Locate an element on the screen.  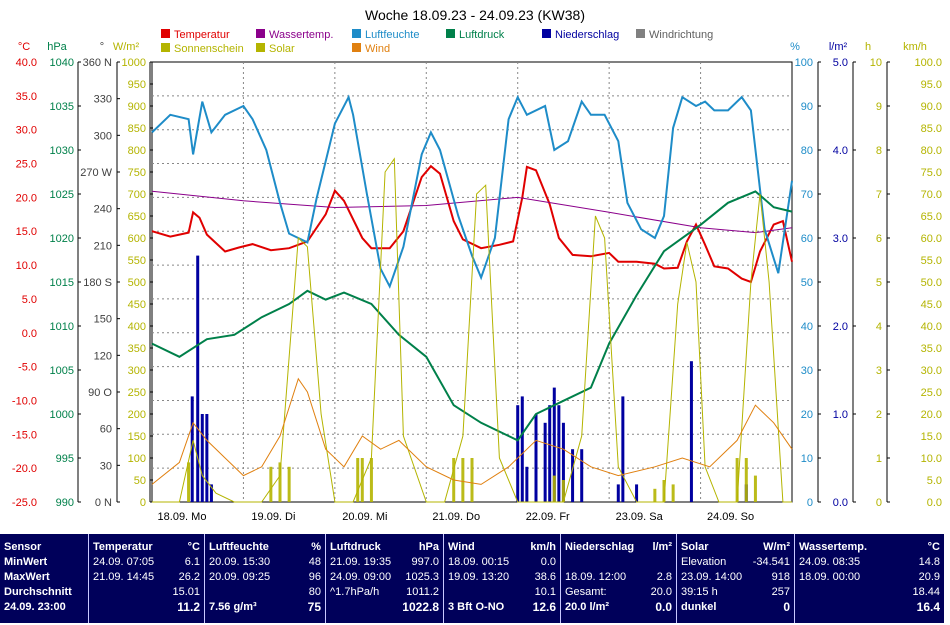
tick-label-temperature: -25.0 is located at coordinates (24, 503).